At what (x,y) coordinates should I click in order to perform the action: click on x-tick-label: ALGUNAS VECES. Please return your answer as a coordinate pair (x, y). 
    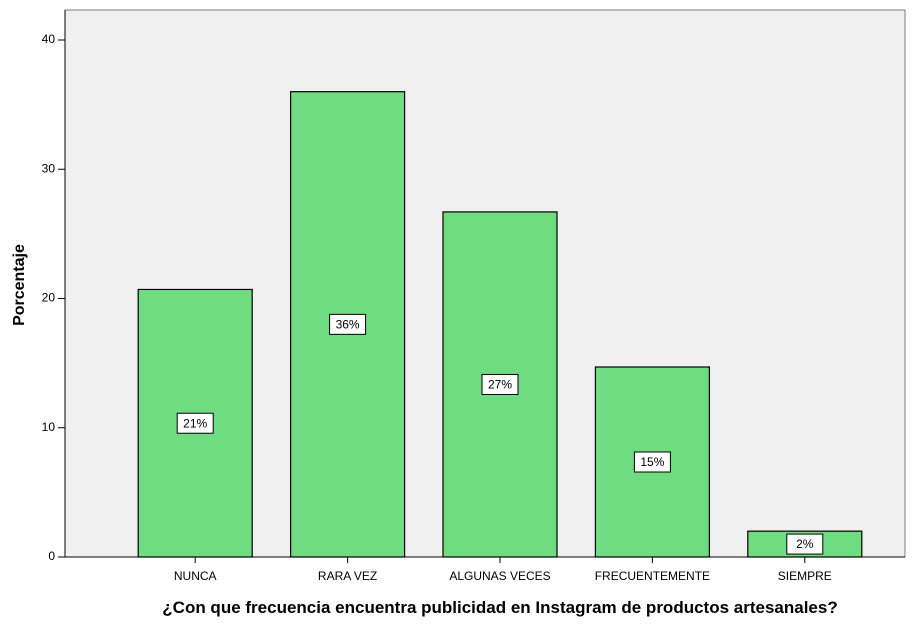
    Looking at the image, I should click on (499, 576).